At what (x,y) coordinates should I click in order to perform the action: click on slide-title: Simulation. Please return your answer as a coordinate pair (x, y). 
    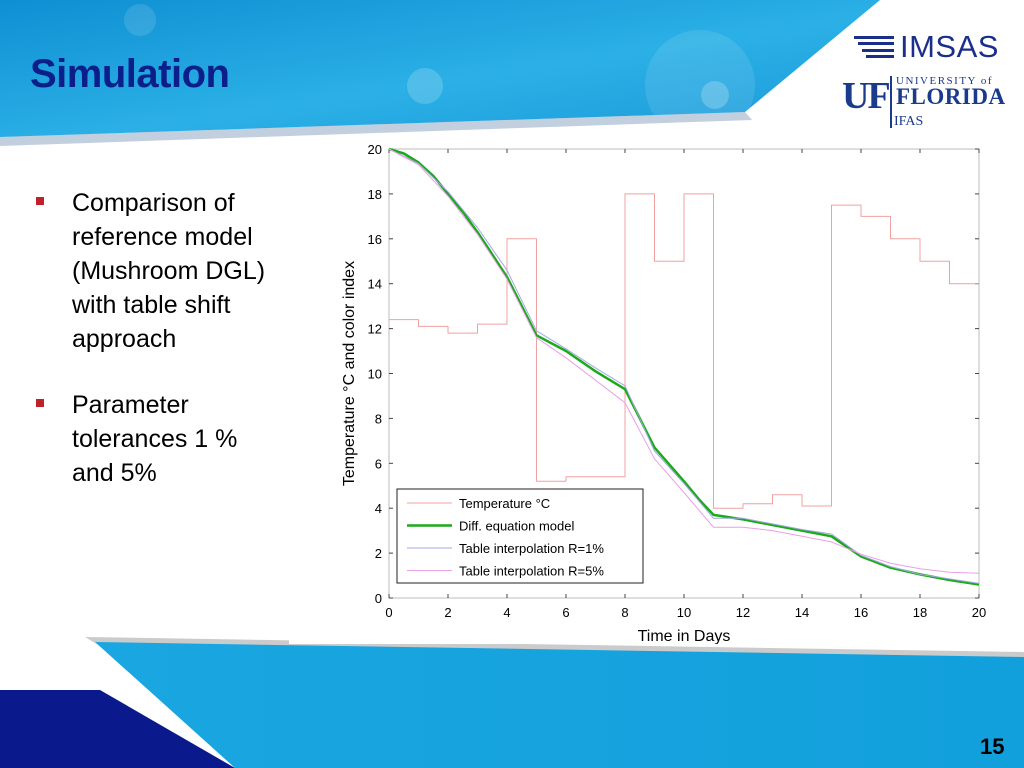
    Looking at the image, I should click on (130, 74).